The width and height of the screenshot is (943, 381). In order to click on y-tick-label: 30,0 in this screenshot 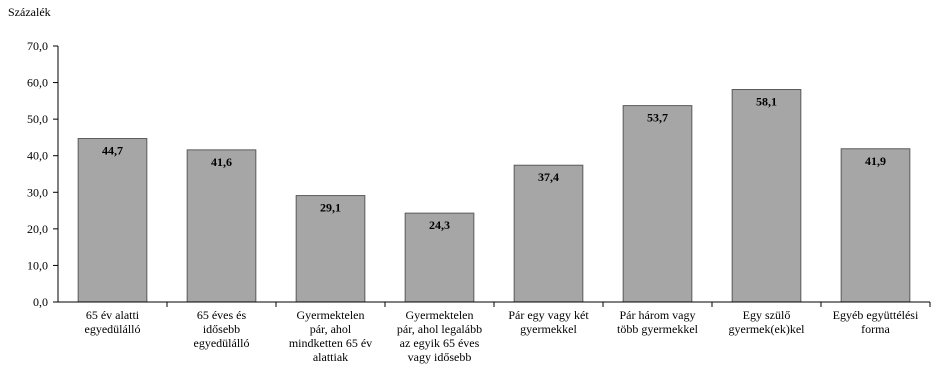, I will do `click(37, 192)`.